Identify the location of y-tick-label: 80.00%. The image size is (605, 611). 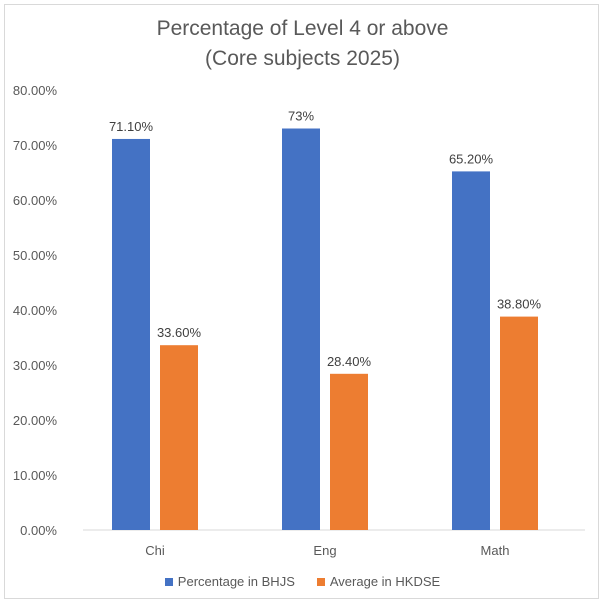
(35, 90).